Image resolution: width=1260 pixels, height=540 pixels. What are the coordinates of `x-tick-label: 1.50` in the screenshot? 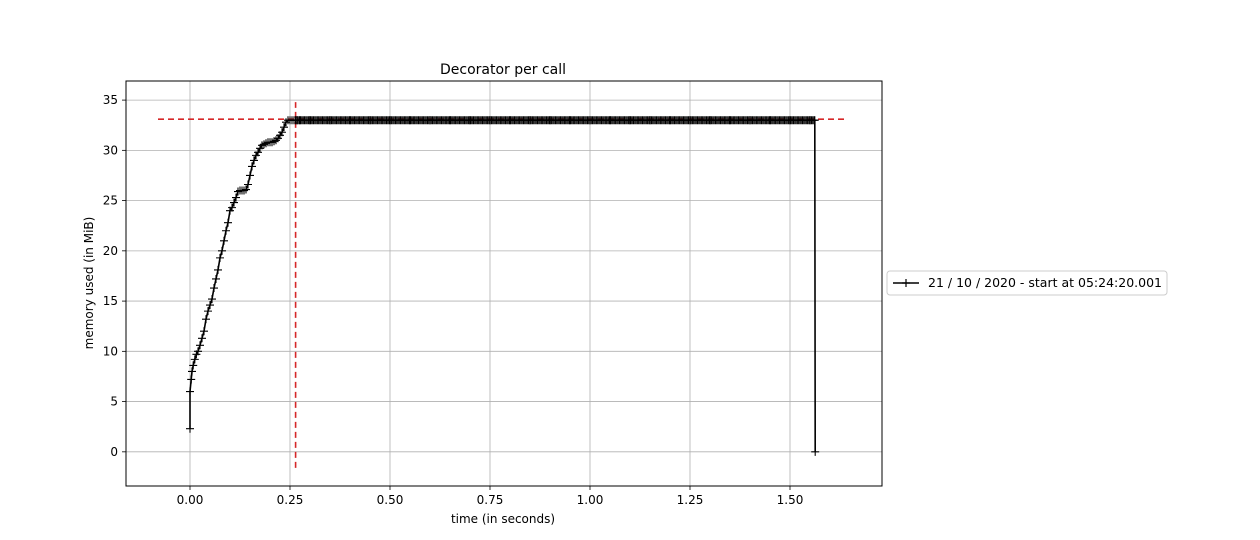 It's located at (790, 500).